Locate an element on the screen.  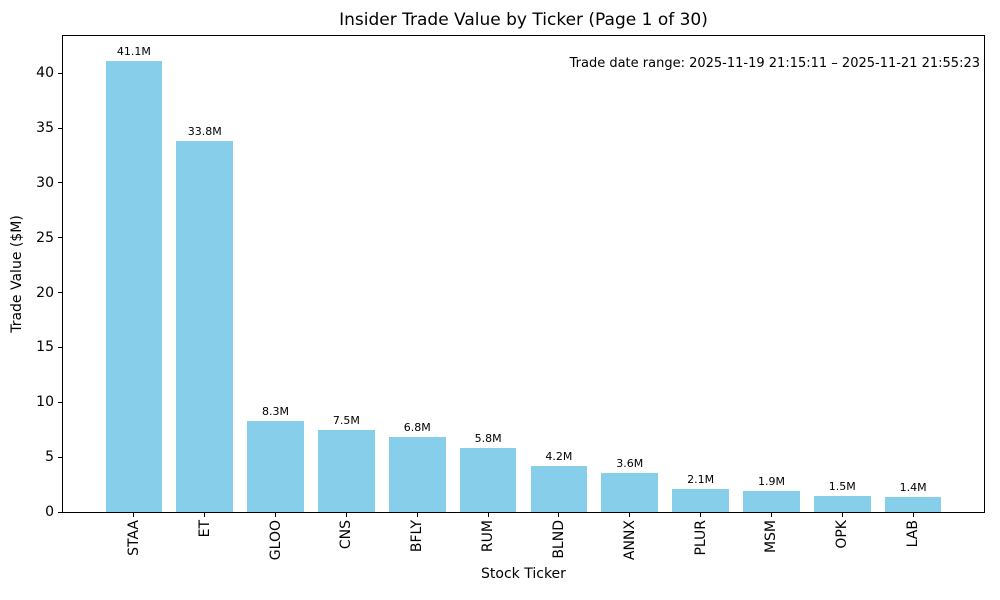
bar-cns is located at coordinates (346, 470).